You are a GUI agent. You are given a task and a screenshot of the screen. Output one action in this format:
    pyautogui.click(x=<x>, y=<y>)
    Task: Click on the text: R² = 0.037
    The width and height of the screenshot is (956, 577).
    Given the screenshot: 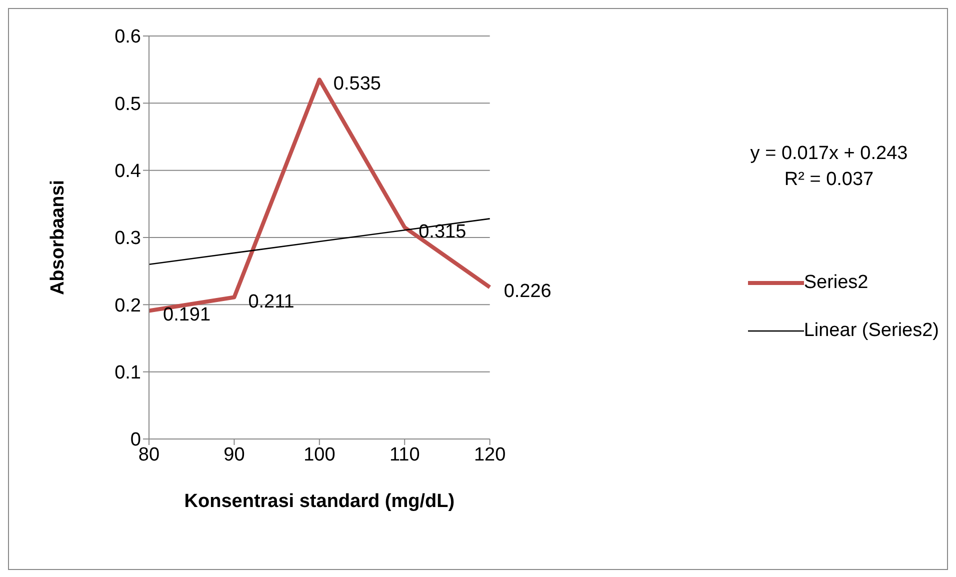 What is the action you would take?
    pyautogui.click(x=829, y=180)
    